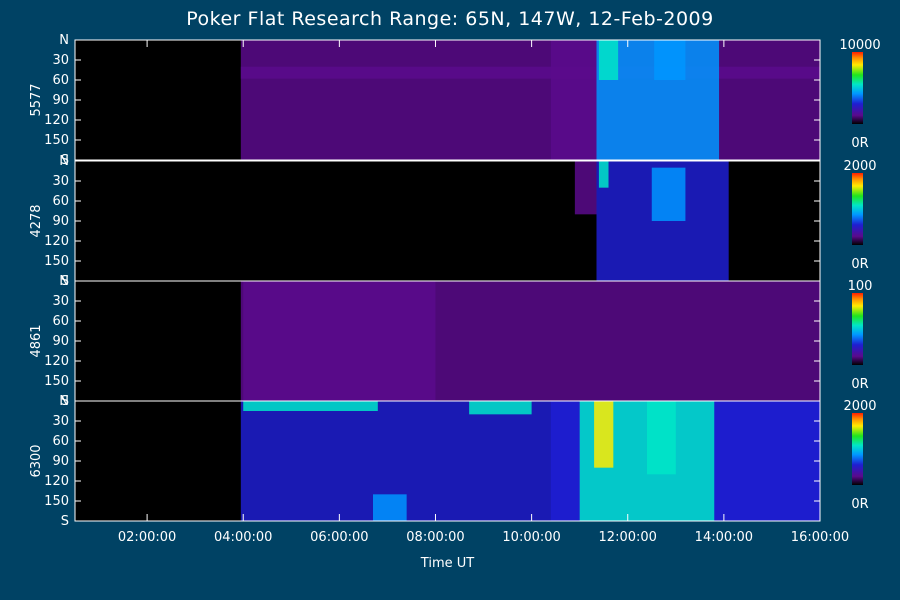  I want to click on x-tick-label: 10:00:00, so click(531, 537).